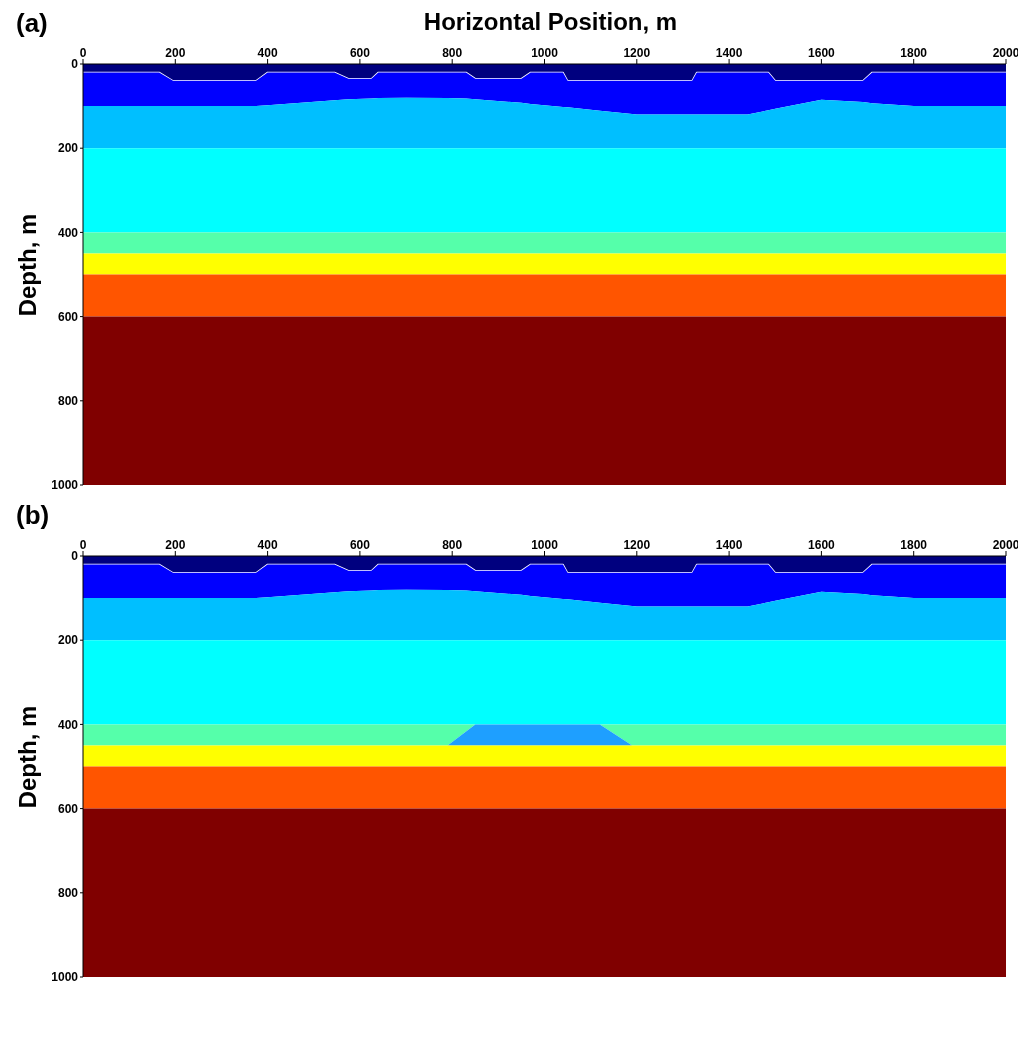  Describe the element at coordinates (33, 516) in the screenshot. I see `chart-title: (b)` at that location.